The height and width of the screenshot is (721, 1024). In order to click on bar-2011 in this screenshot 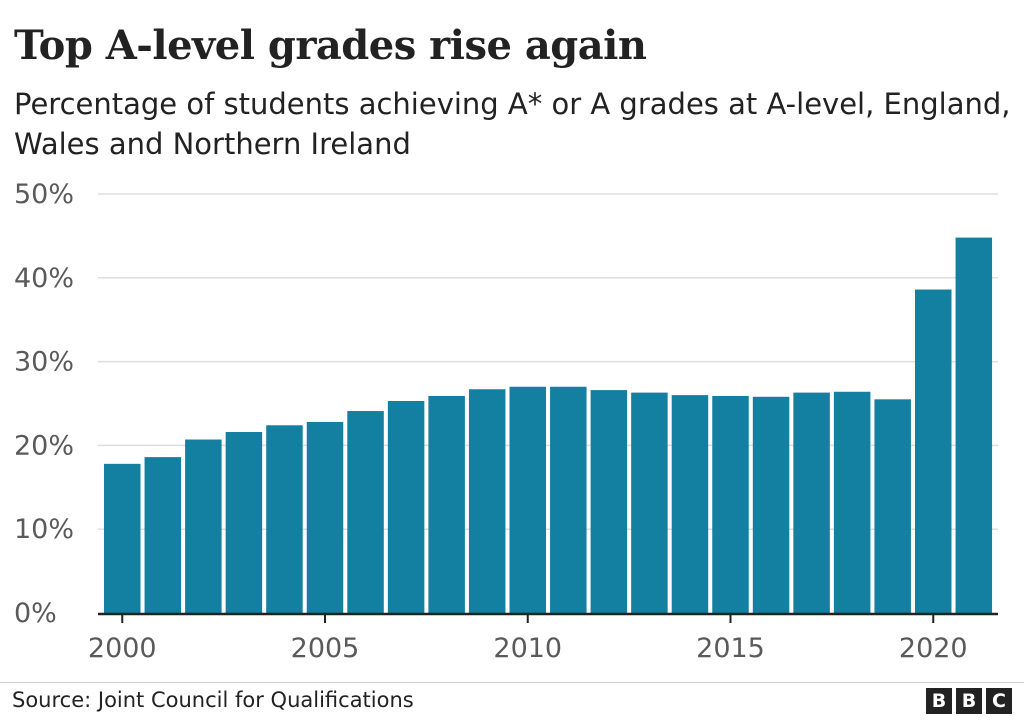, I will do `click(568, 499)`.